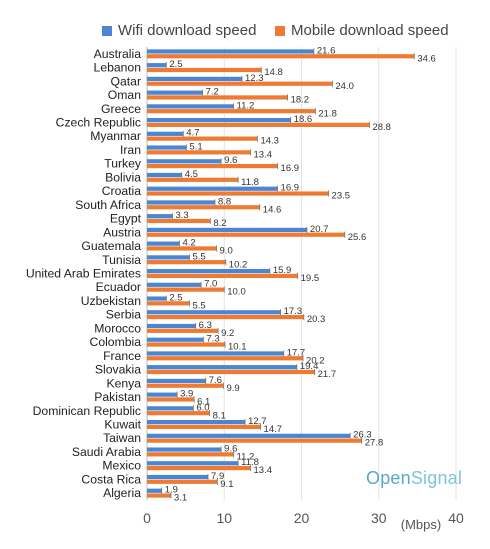  What do you see at coordinates (230, 160) in the screenshot?
I see `data-label-wifi-8: 9.6` at bounding box center [230, 160].